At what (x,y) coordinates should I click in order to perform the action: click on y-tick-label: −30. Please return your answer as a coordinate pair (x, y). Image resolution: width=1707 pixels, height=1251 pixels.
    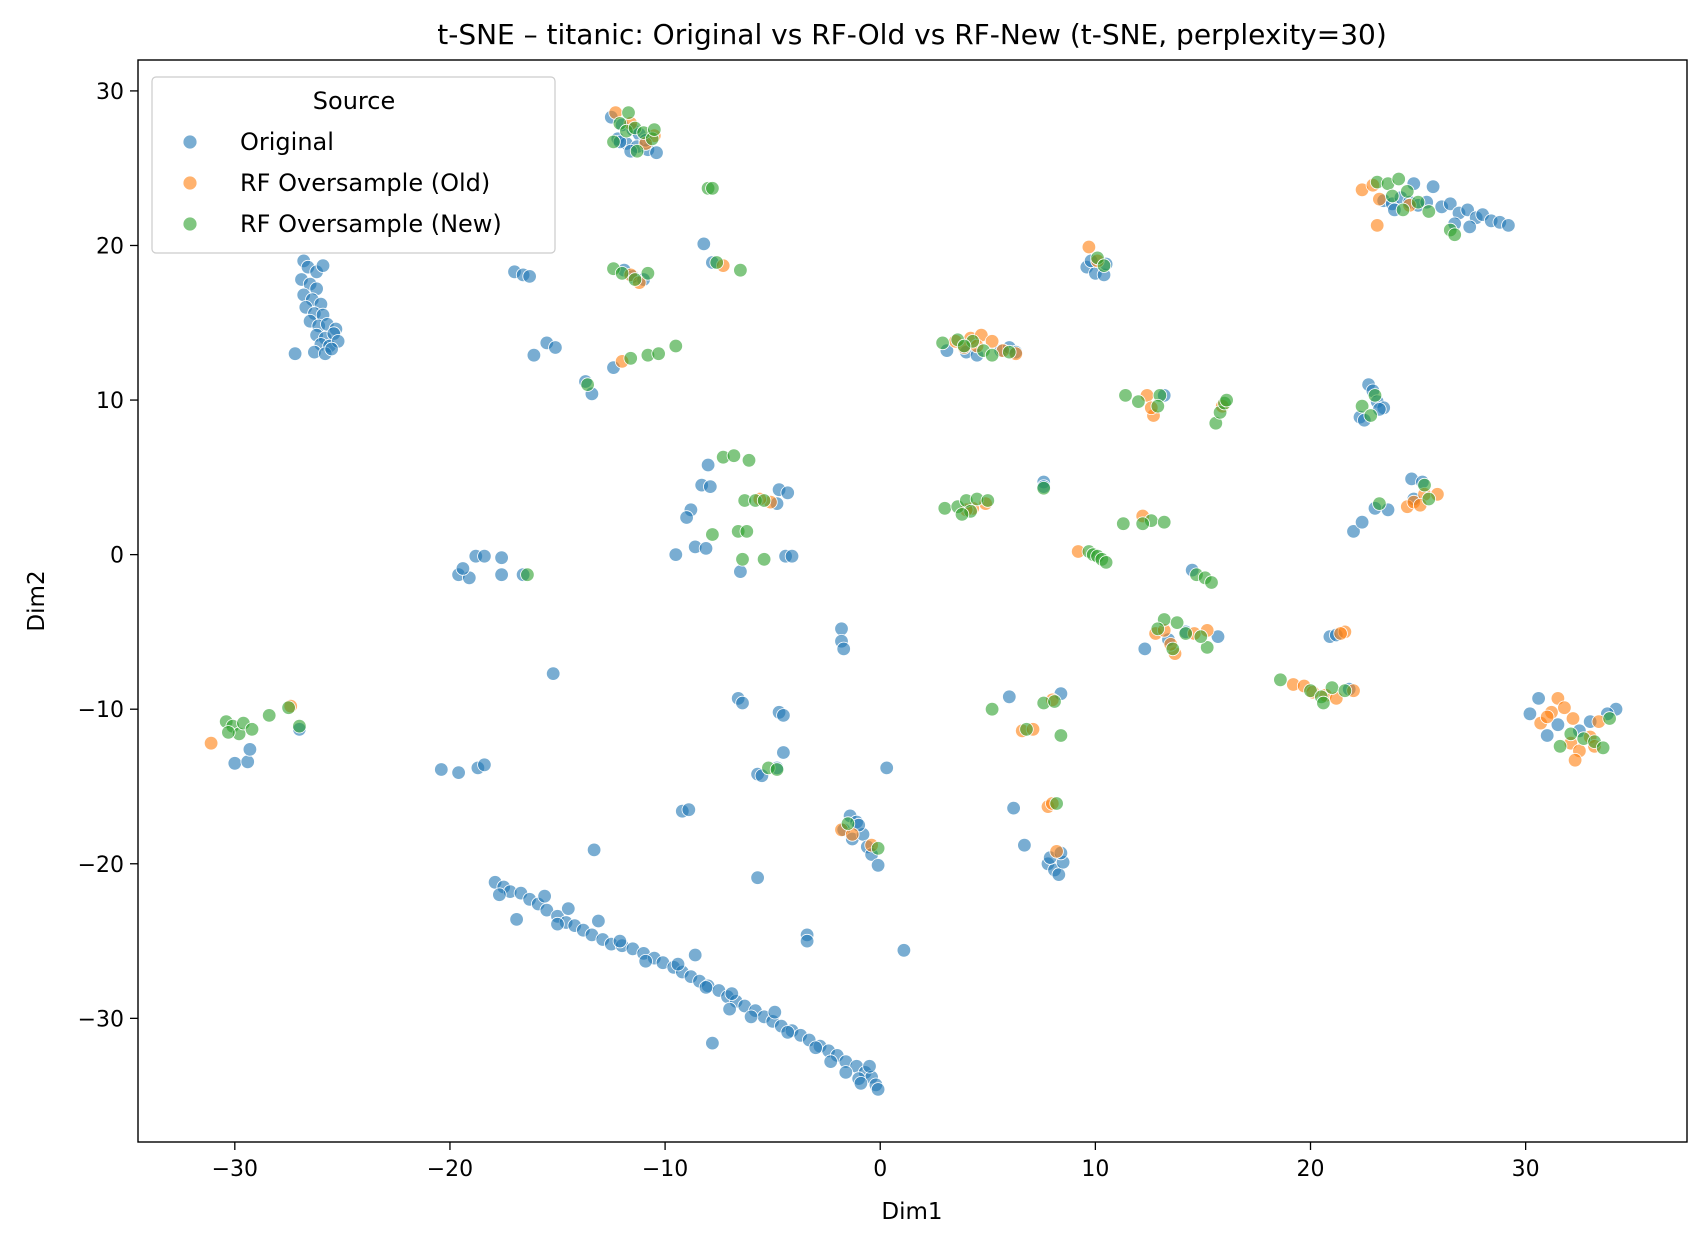
    Looking at the image, I should click on (101, 1019).